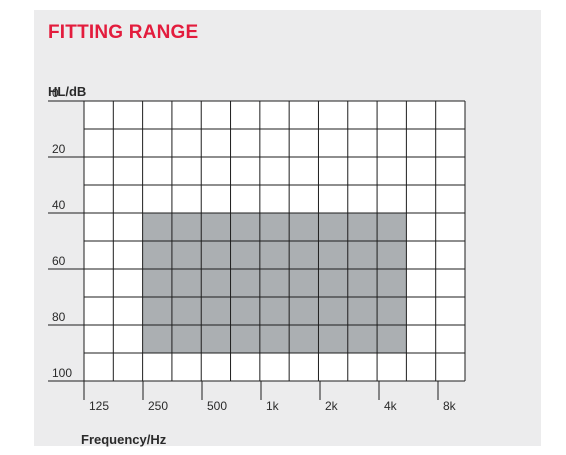 The height and width of the screenshot is (455, 566). Describe the element at coordinates (59, 317) in the screenshot. I see `y-tick-label: 80` at that location.